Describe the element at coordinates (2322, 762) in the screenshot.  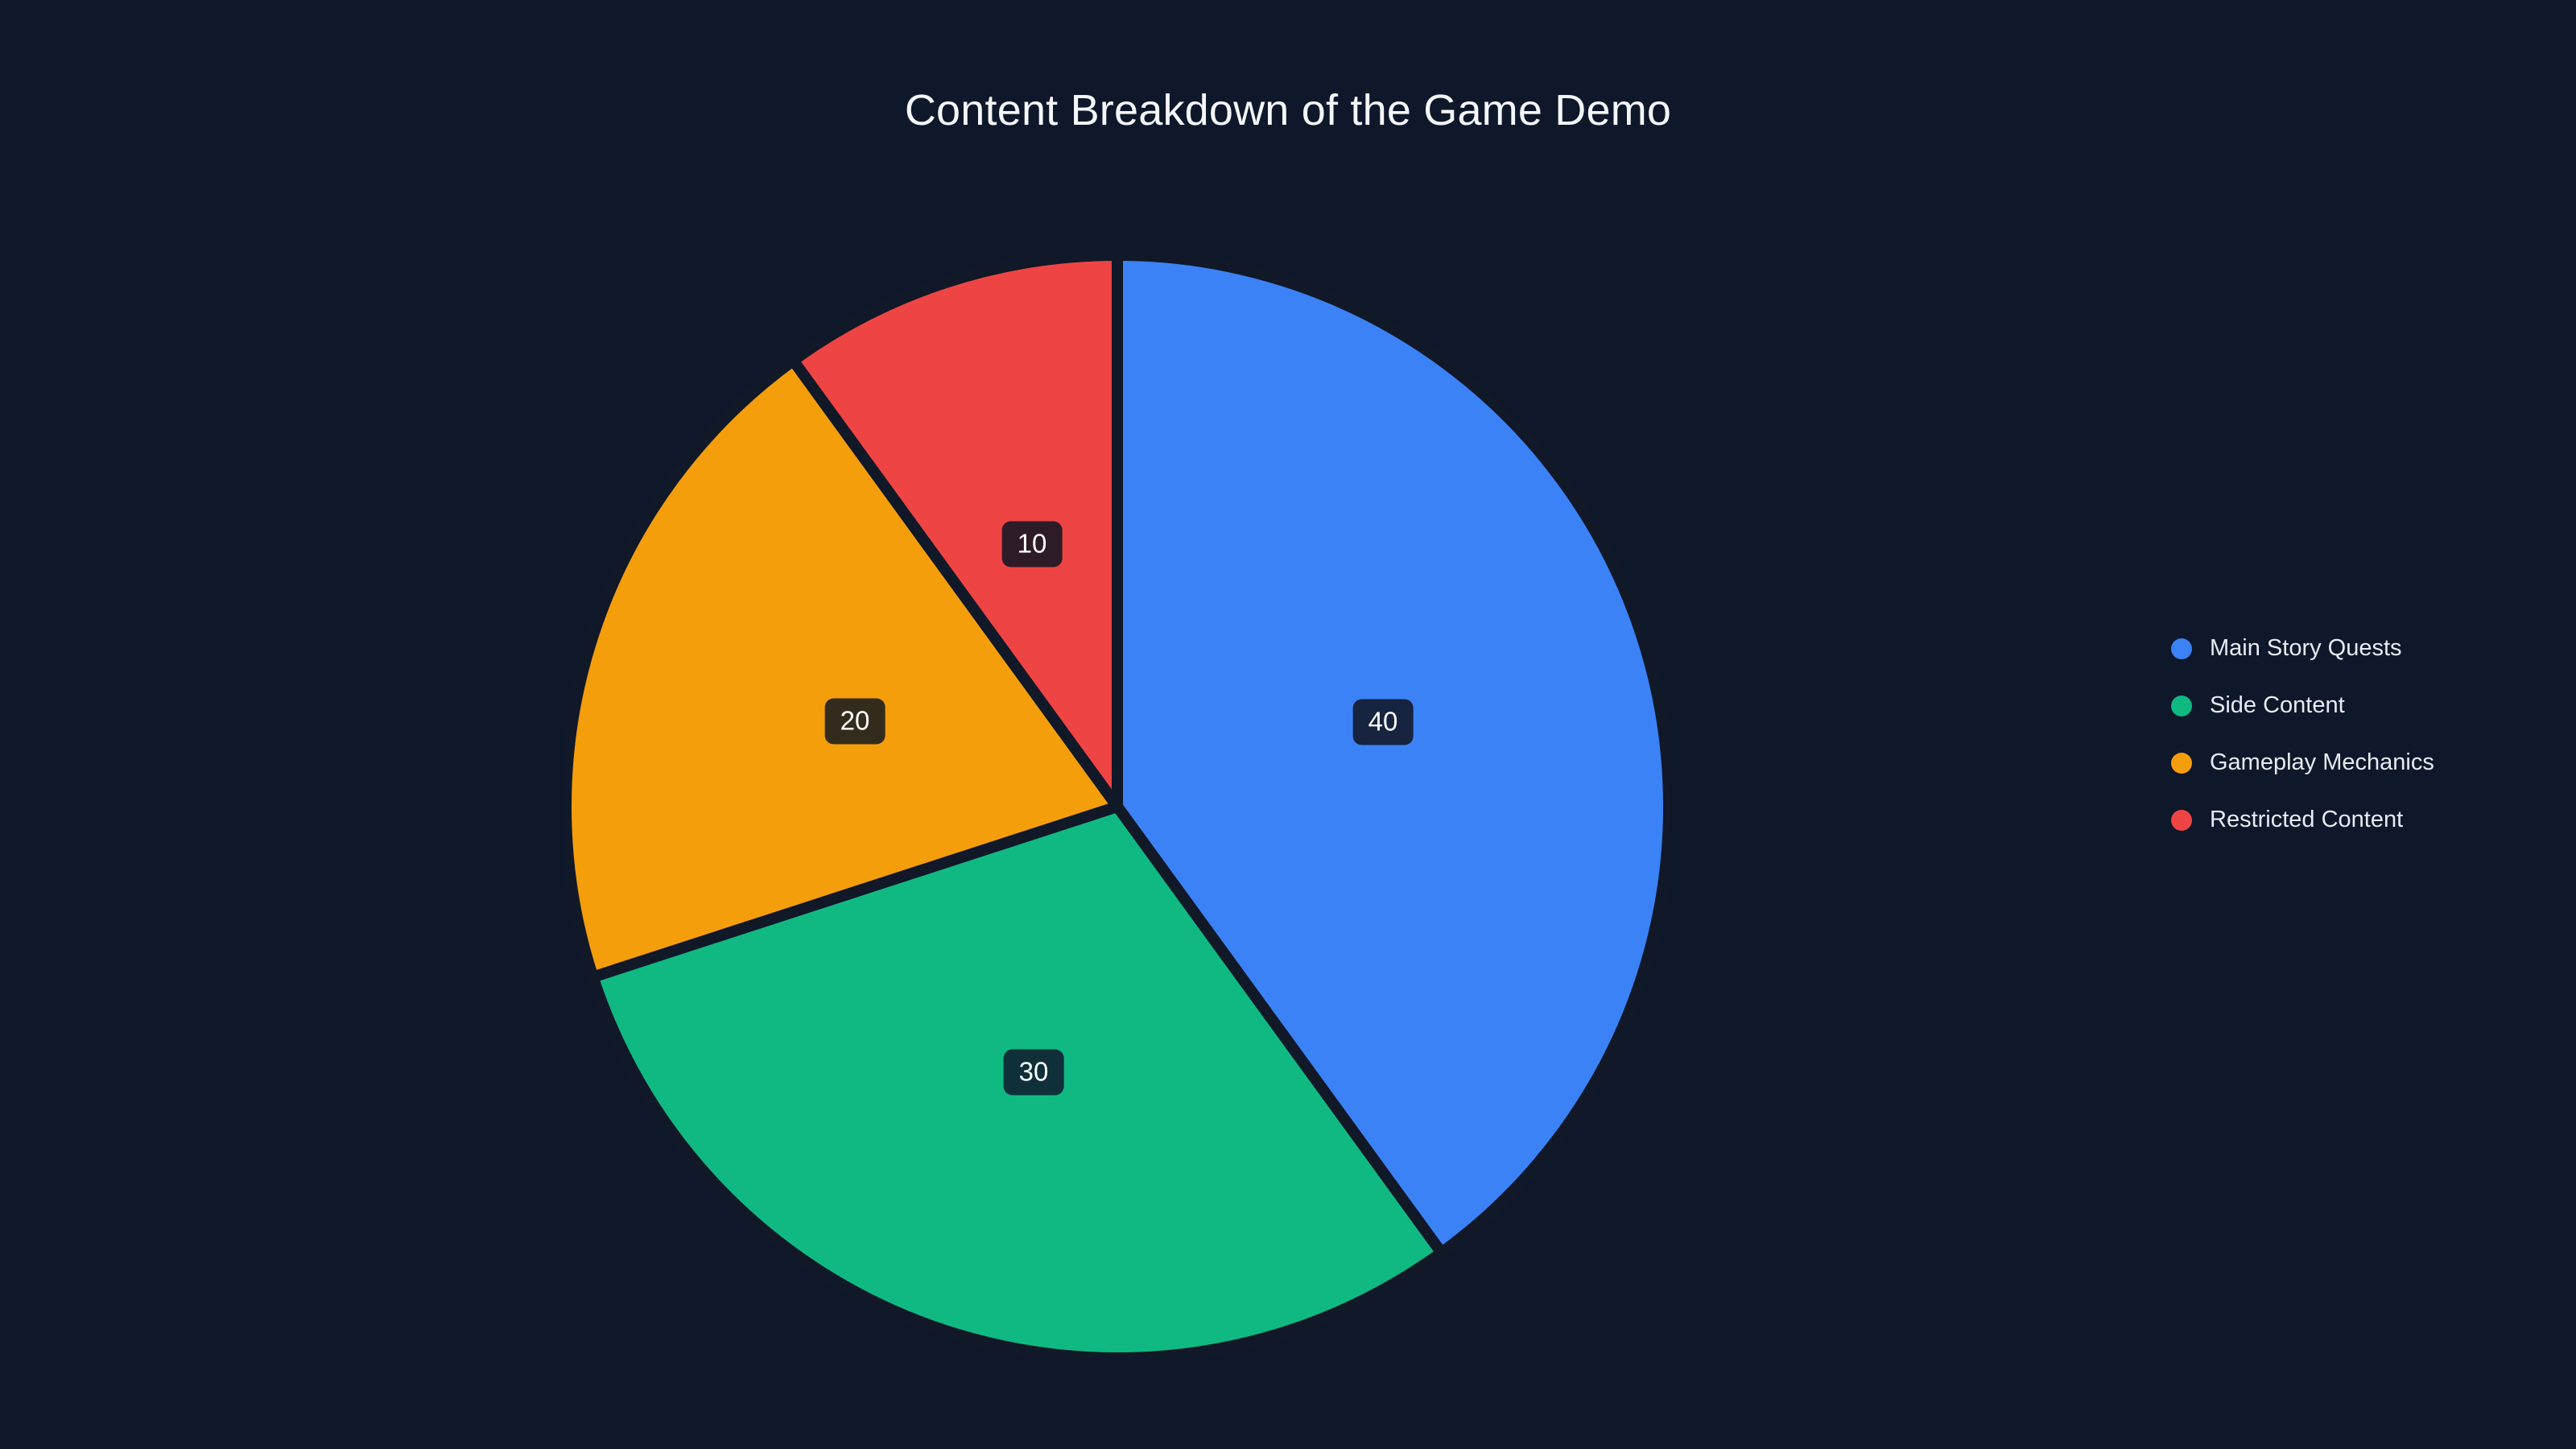
I see `legend-item-label: Gameplay Mechanics` at that location.